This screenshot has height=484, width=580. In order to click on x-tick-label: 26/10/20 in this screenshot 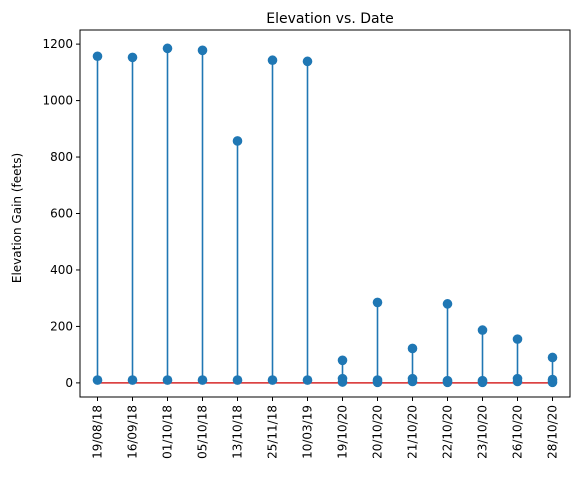, I will do `click(518, 432)`.